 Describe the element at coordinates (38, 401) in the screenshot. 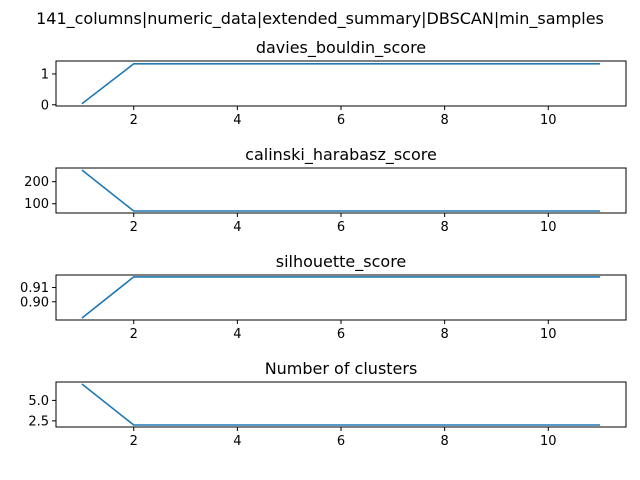

I see `y-tick-label: 5.0` at that location.